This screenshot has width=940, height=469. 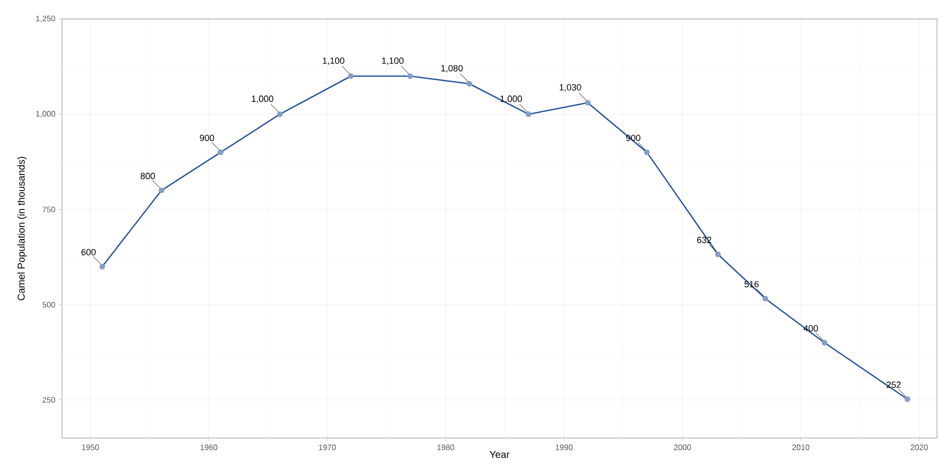 I want to click on data-label: 252, so click(x=893, y=385).